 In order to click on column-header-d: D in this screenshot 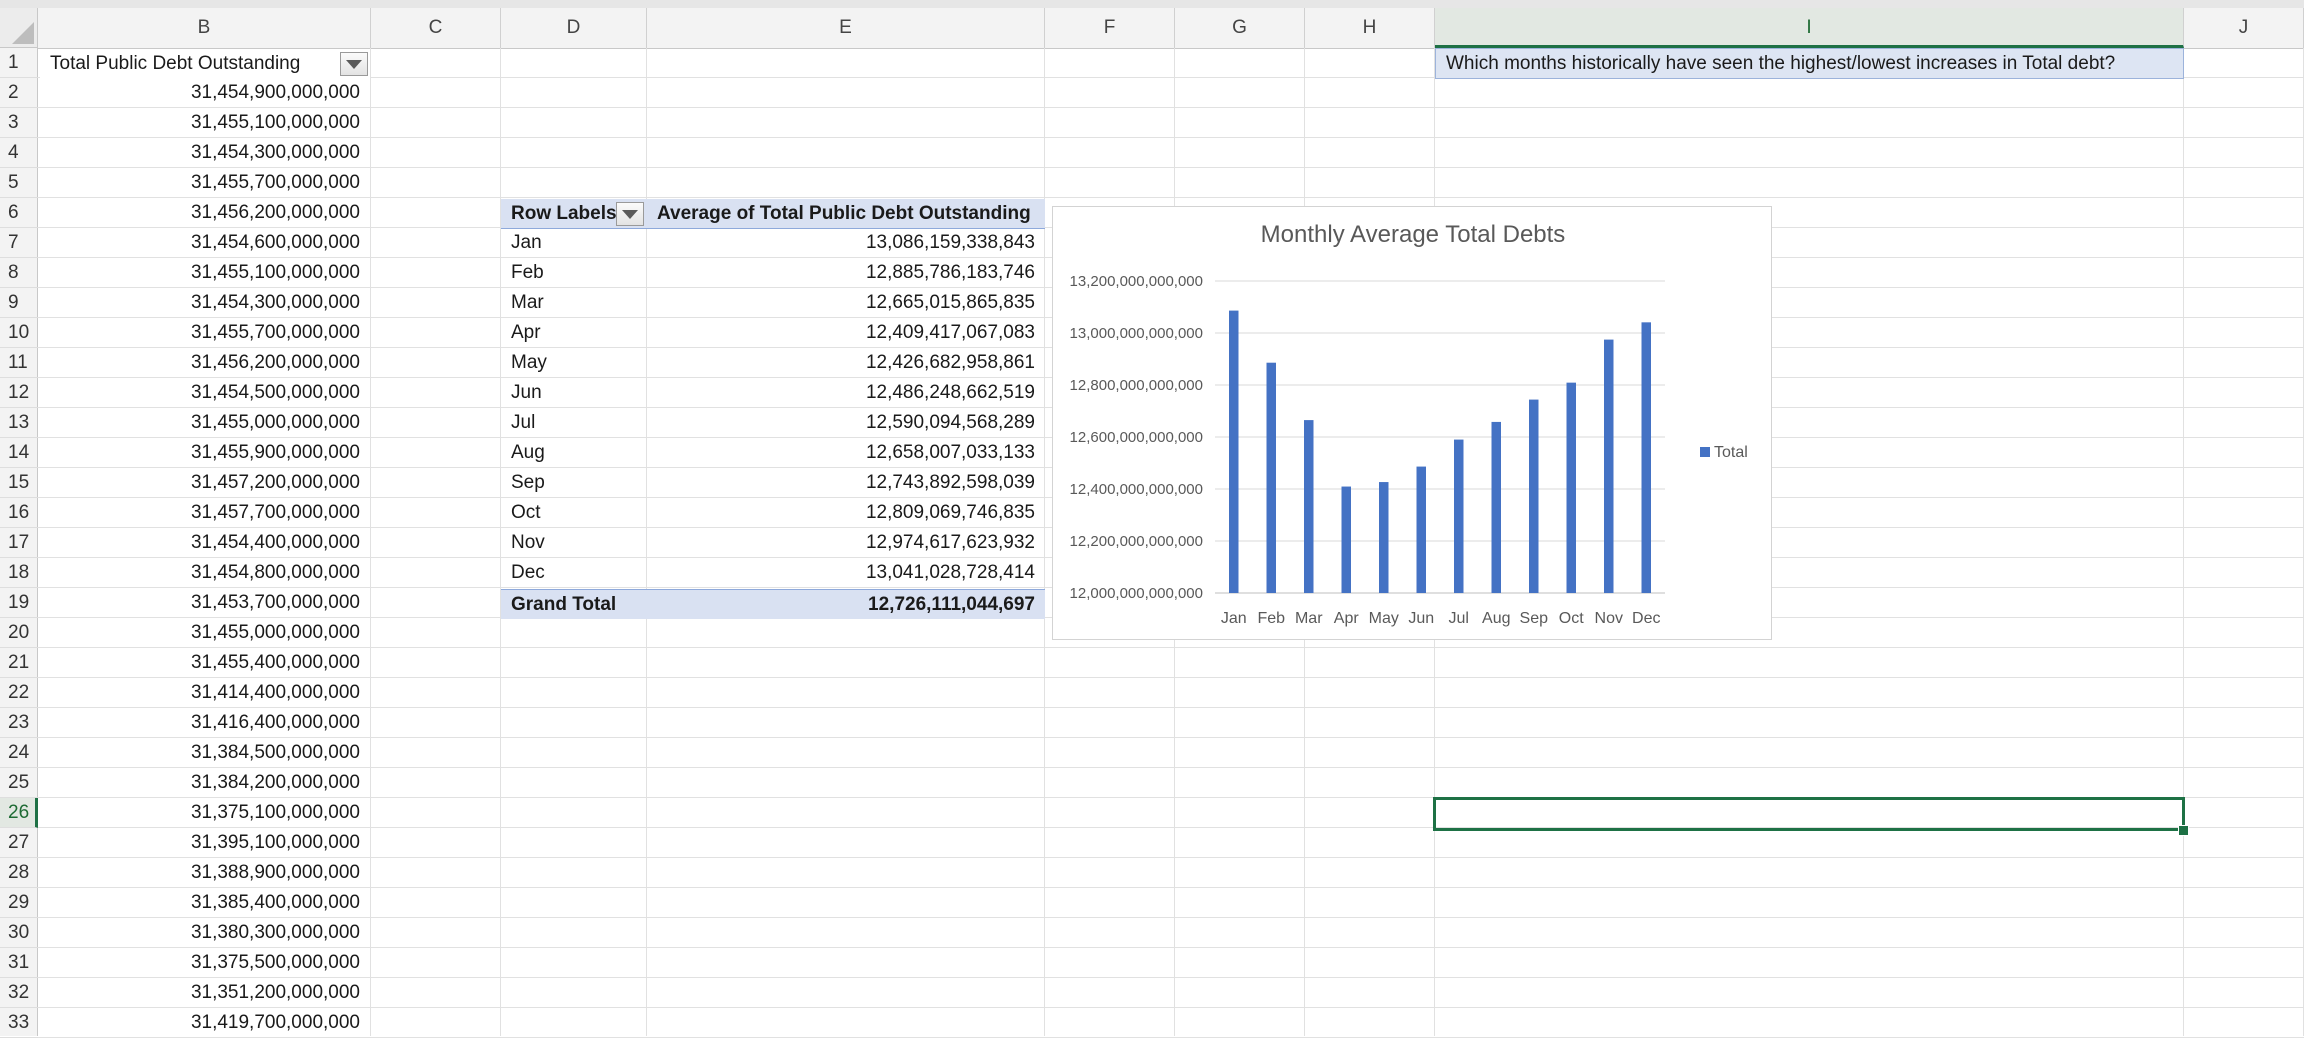, I will do `click(574, 28)`.